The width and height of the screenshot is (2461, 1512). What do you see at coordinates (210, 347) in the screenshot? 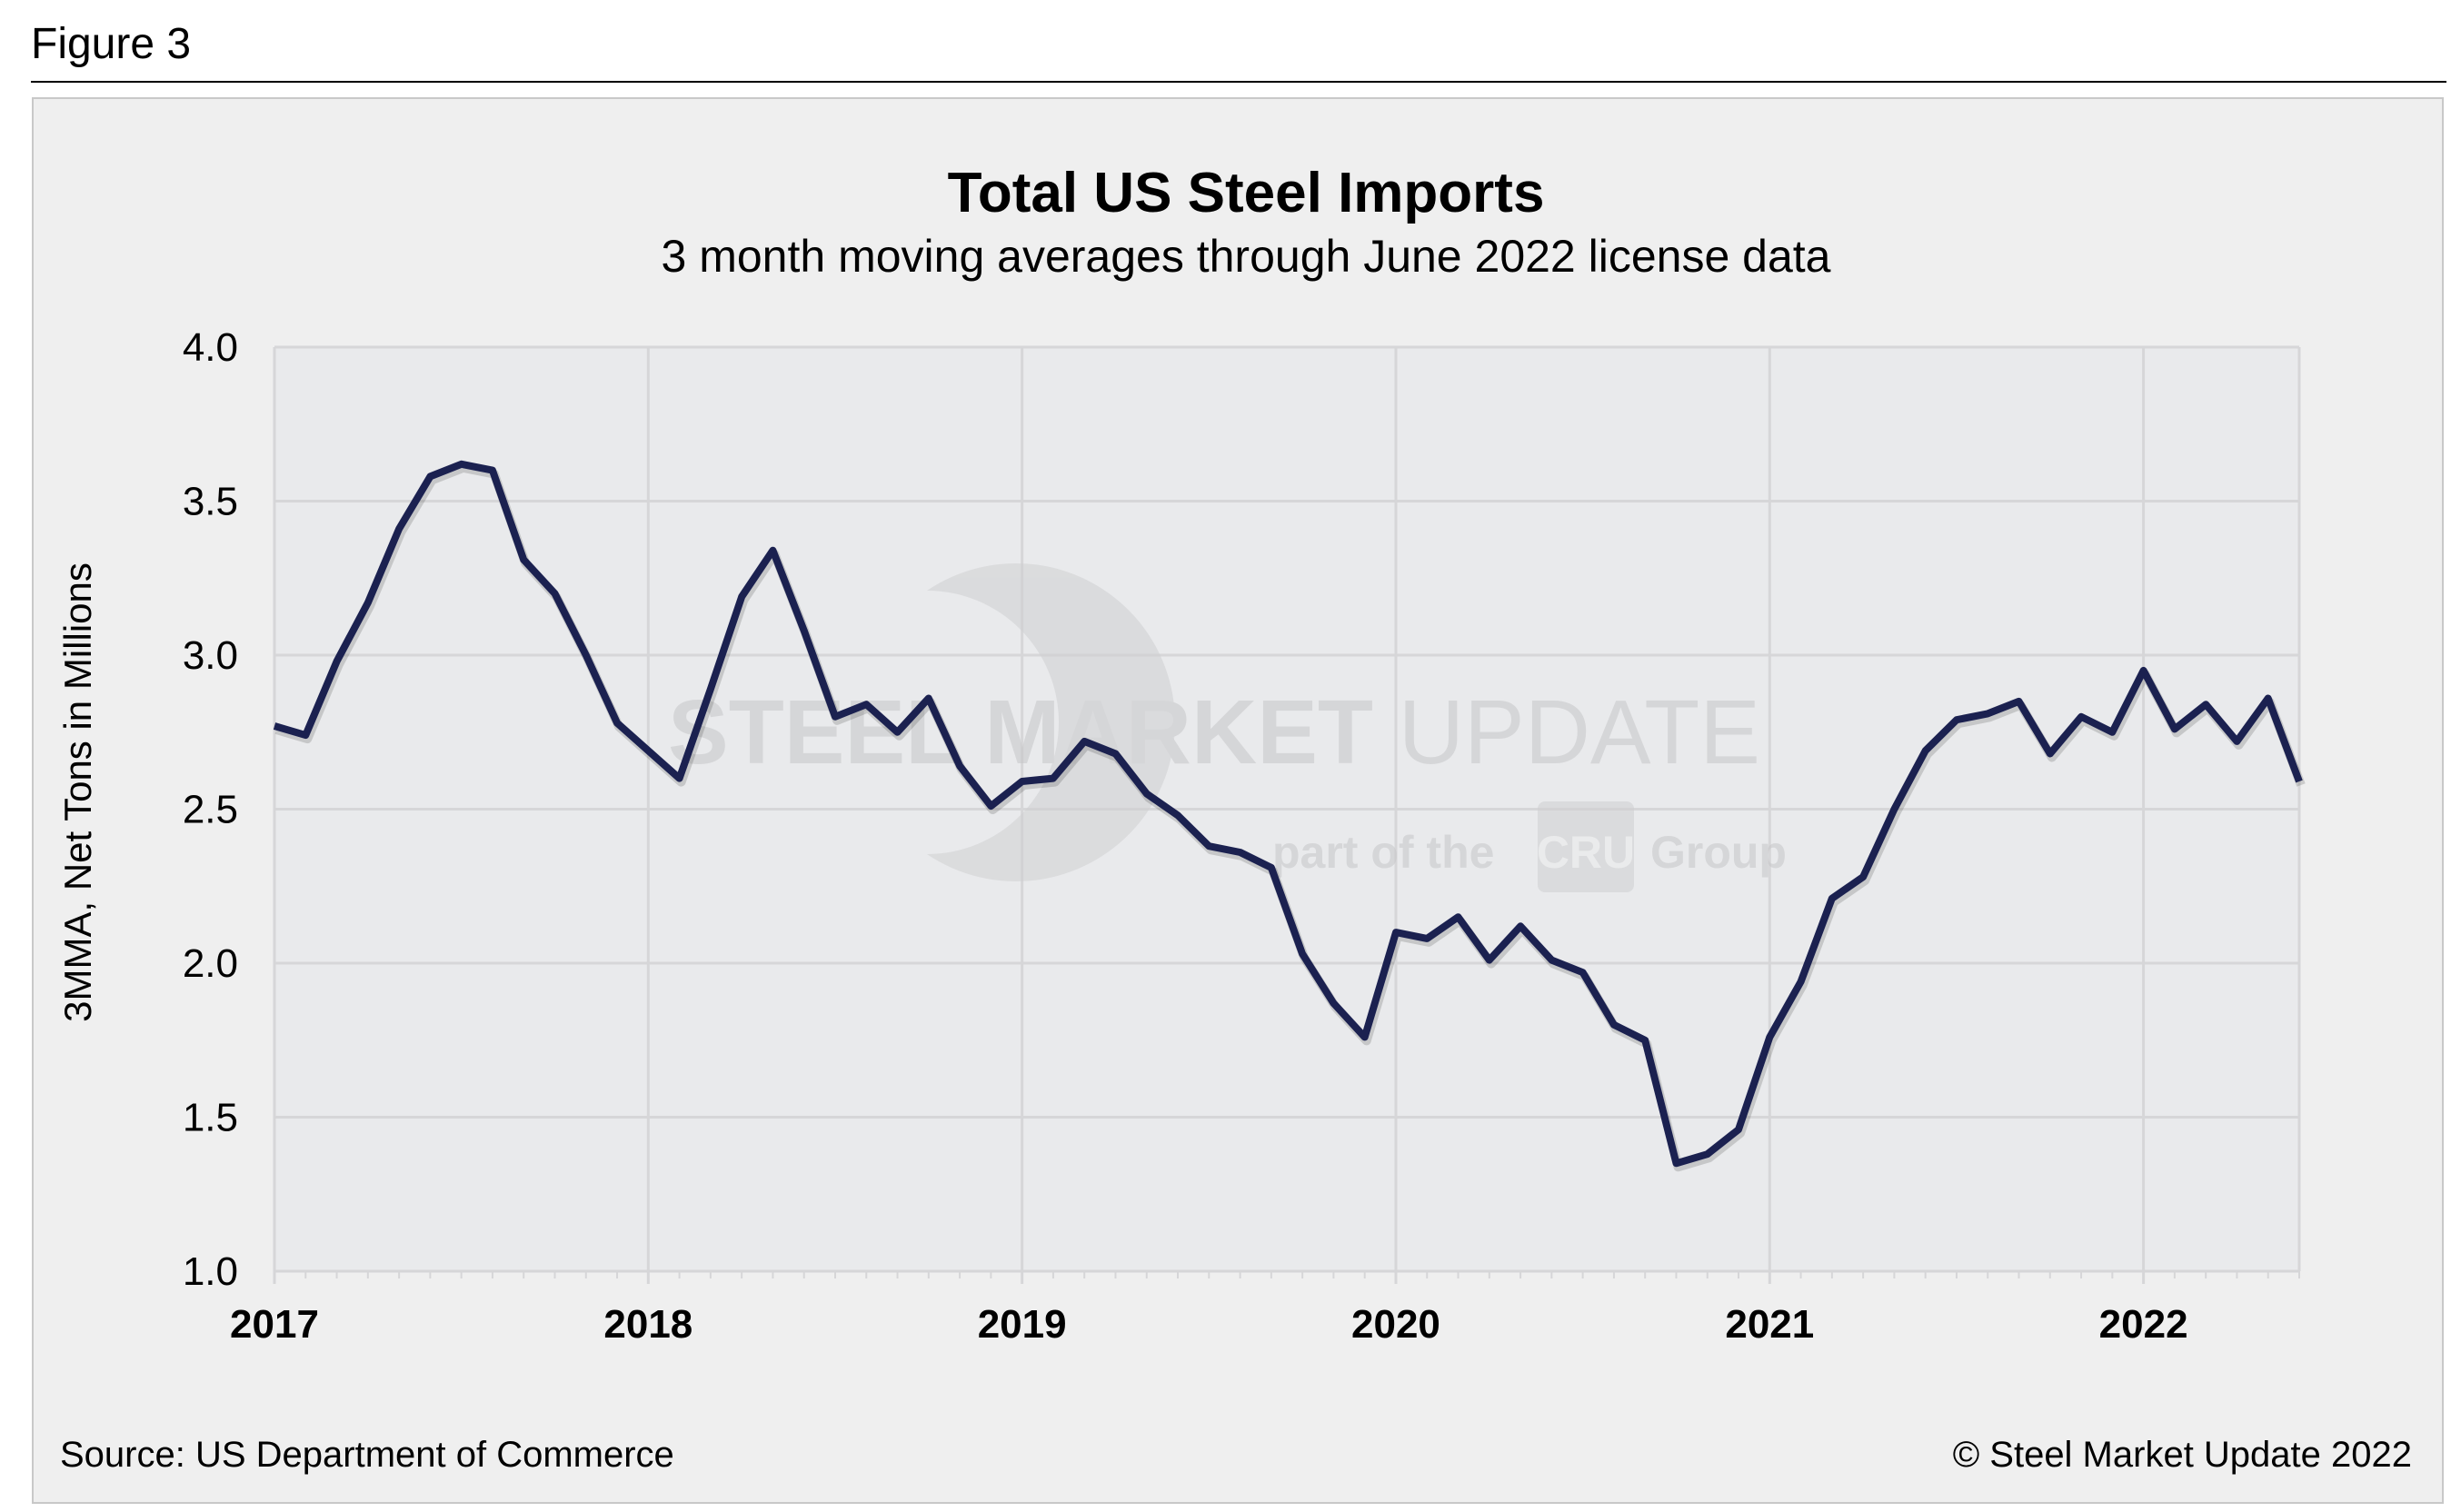
I see `y-tick-label: 4.0` at bounding box center [210, 347].